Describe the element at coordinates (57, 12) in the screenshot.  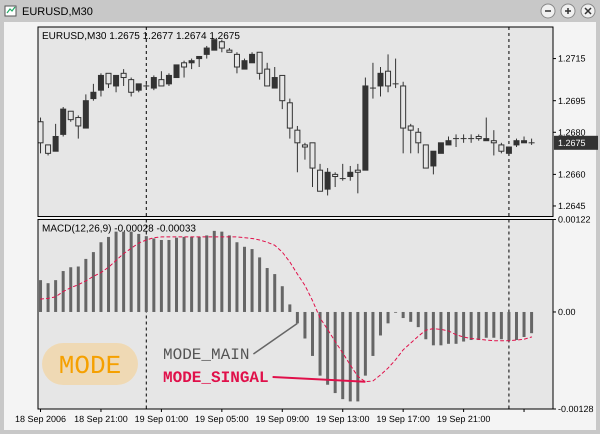
I see `chart-title: EURUSD,M30` at that location.